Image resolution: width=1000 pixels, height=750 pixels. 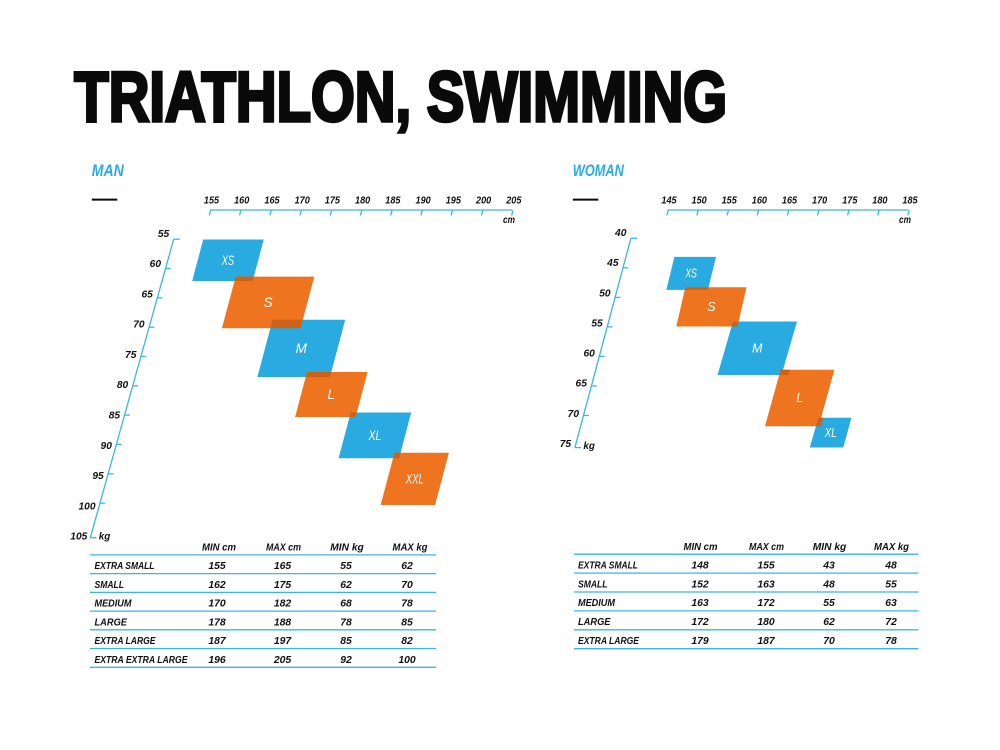 I want to click on svg-text: 160, so click(x=759, y=201).